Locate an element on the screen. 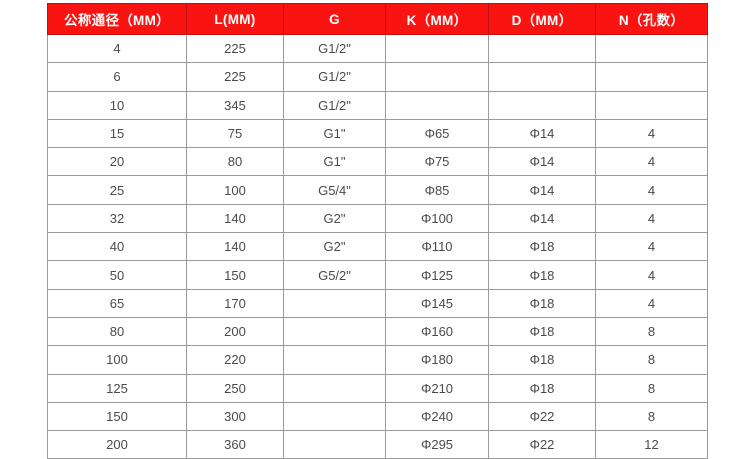  cell-nominal-diameter: 65 is located at coordinates (117, 303).